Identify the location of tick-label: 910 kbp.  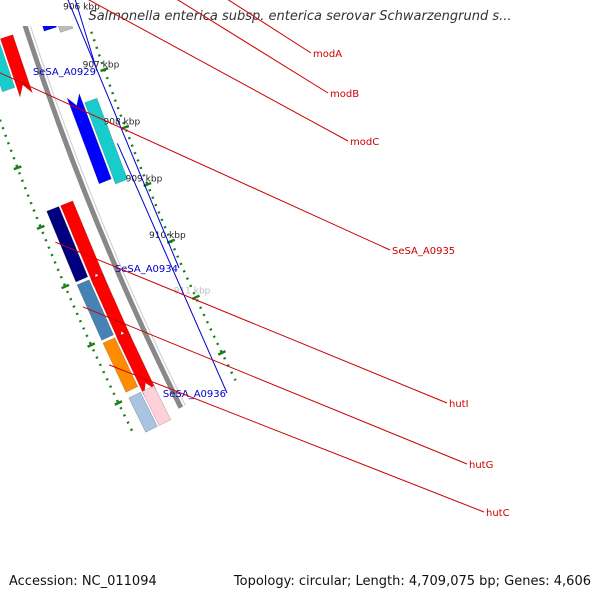
(167, 236).